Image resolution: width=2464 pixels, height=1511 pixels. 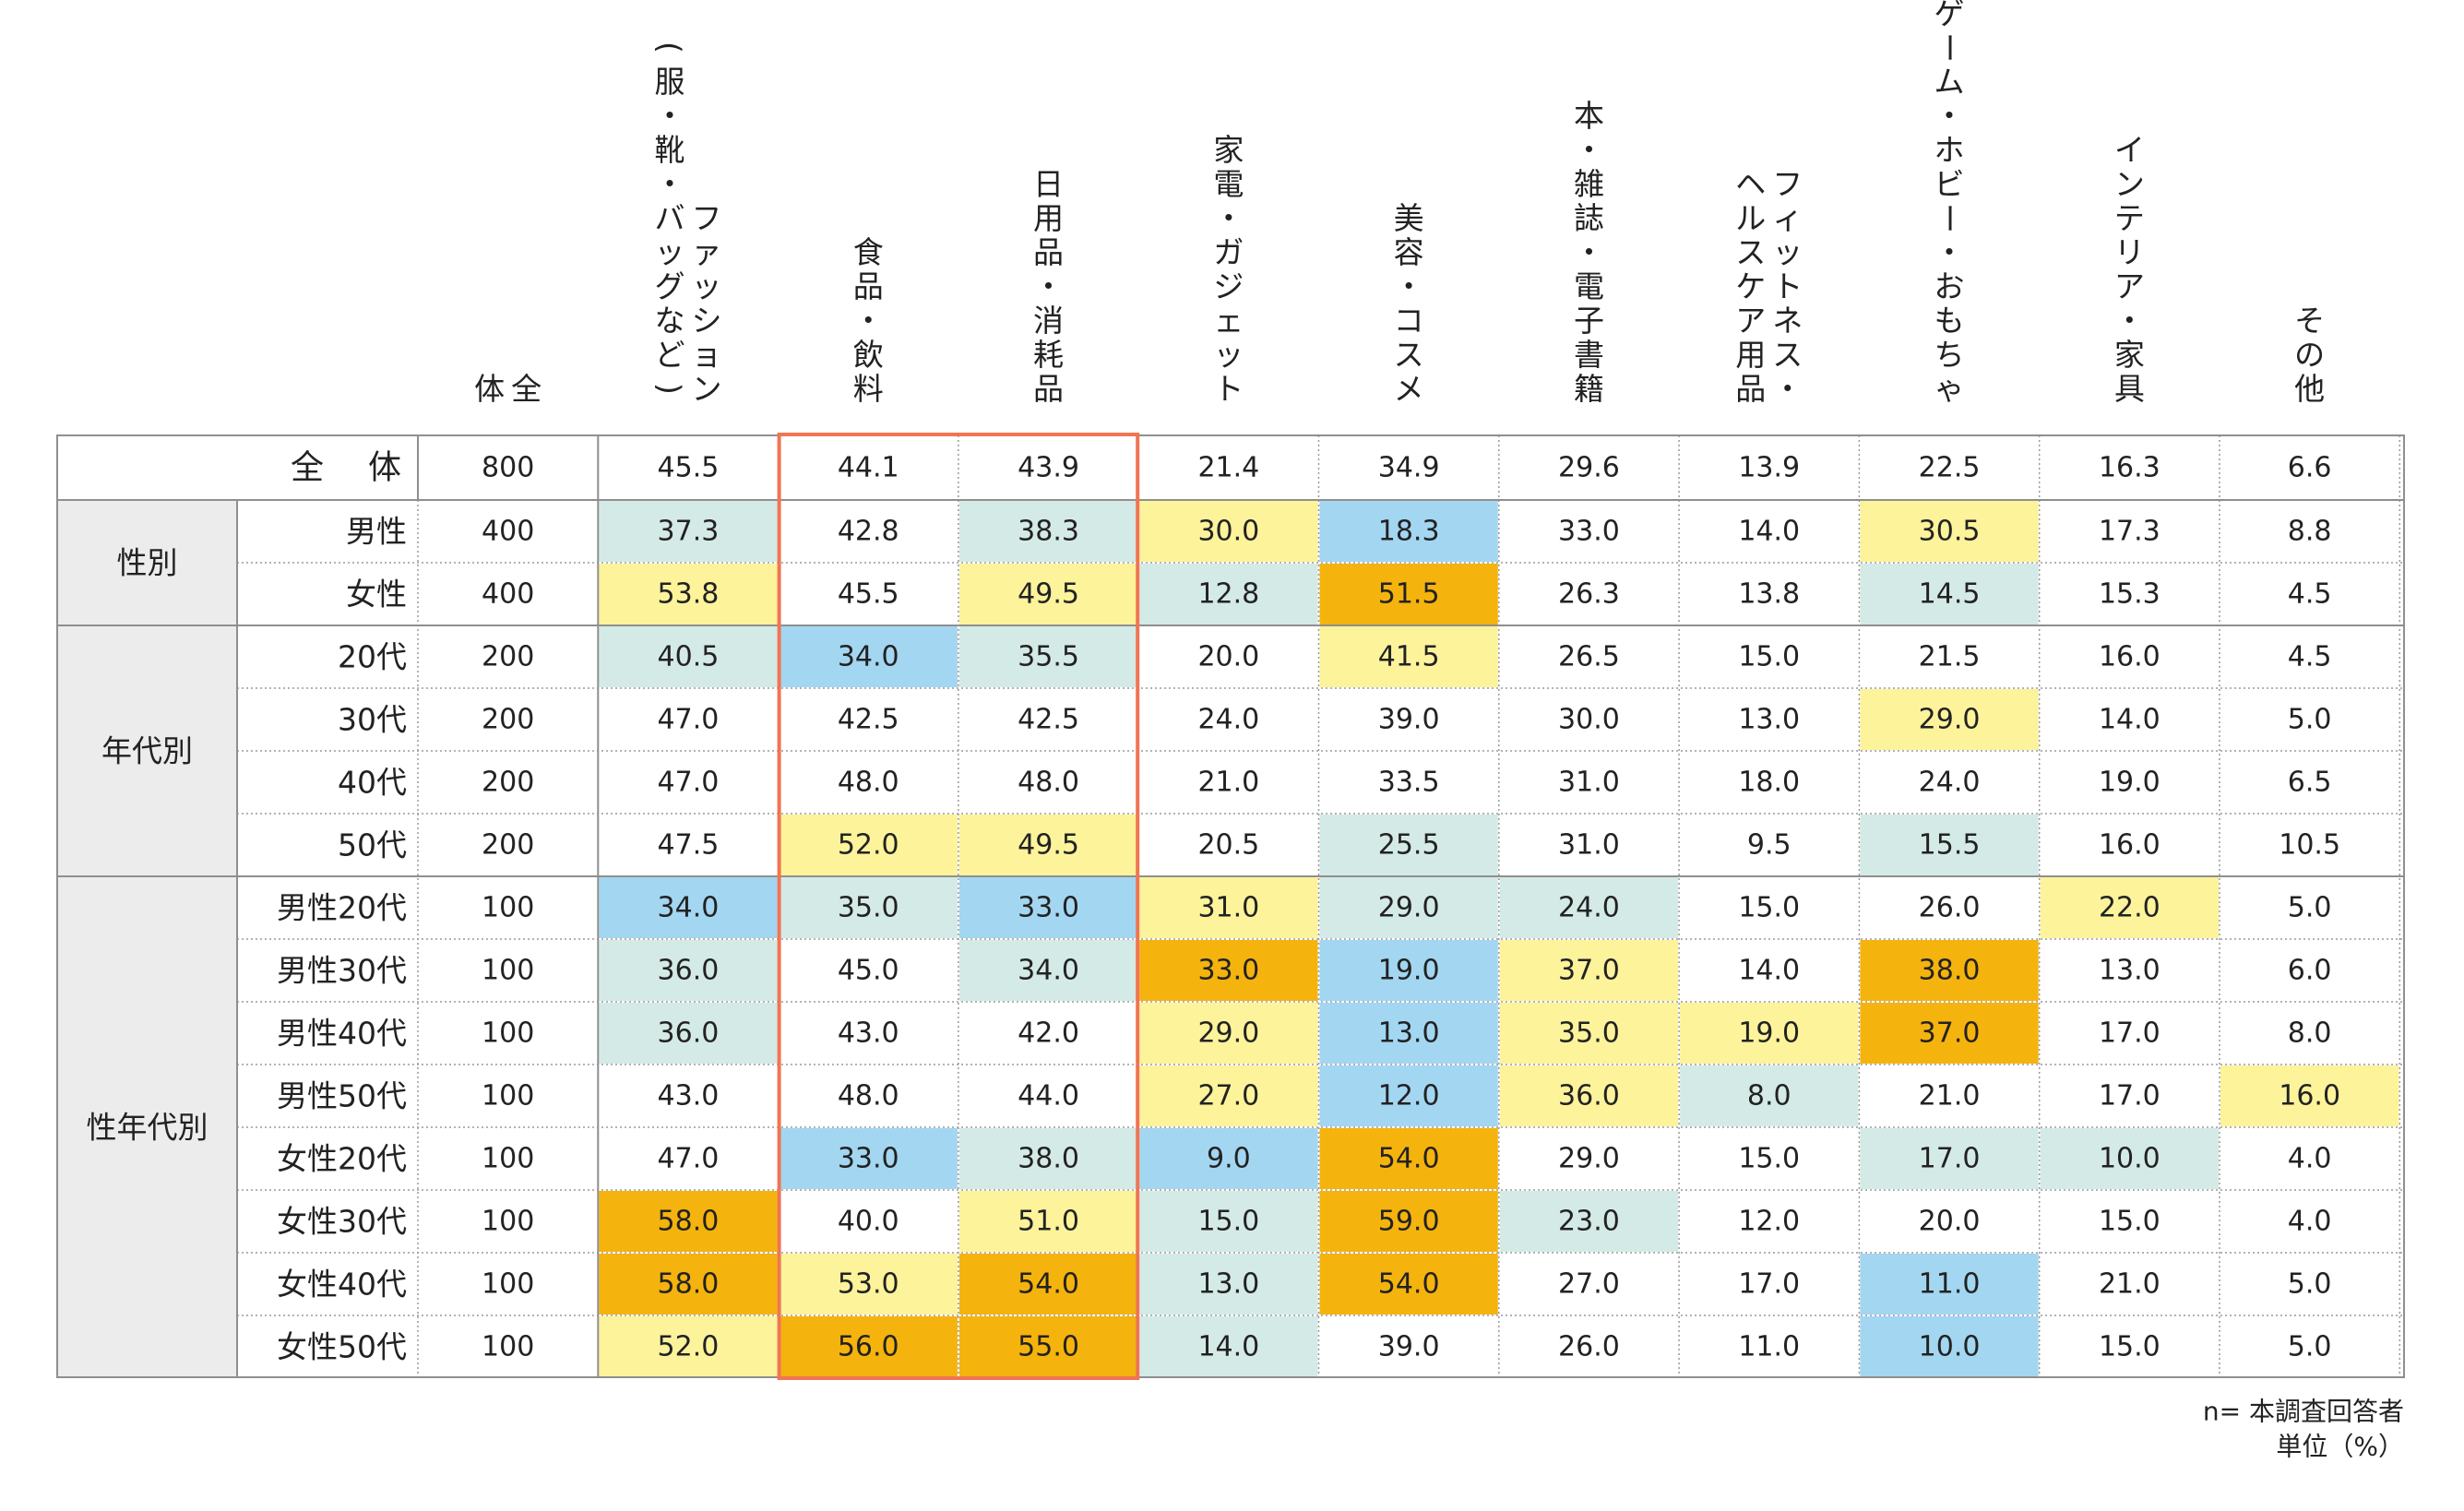 What do you see at coordinates (669, 150) in the screenshot?
I see `column-header-char: 靴` at bounding box center [669, 150].